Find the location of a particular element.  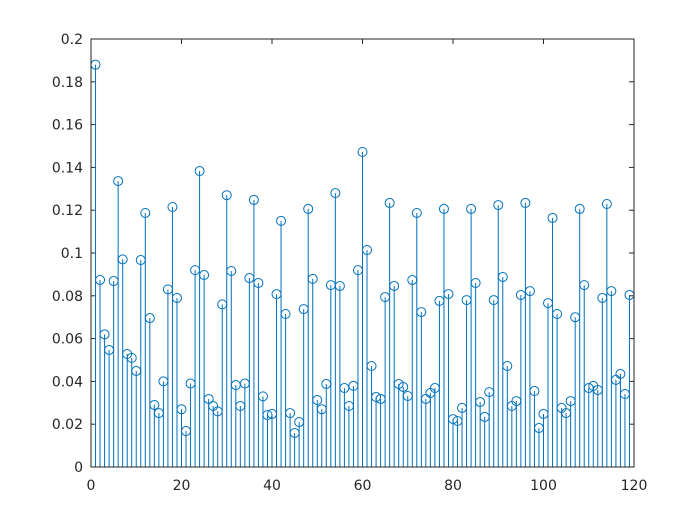

x-tick-label: 60 is located at coordinates (363, 486).